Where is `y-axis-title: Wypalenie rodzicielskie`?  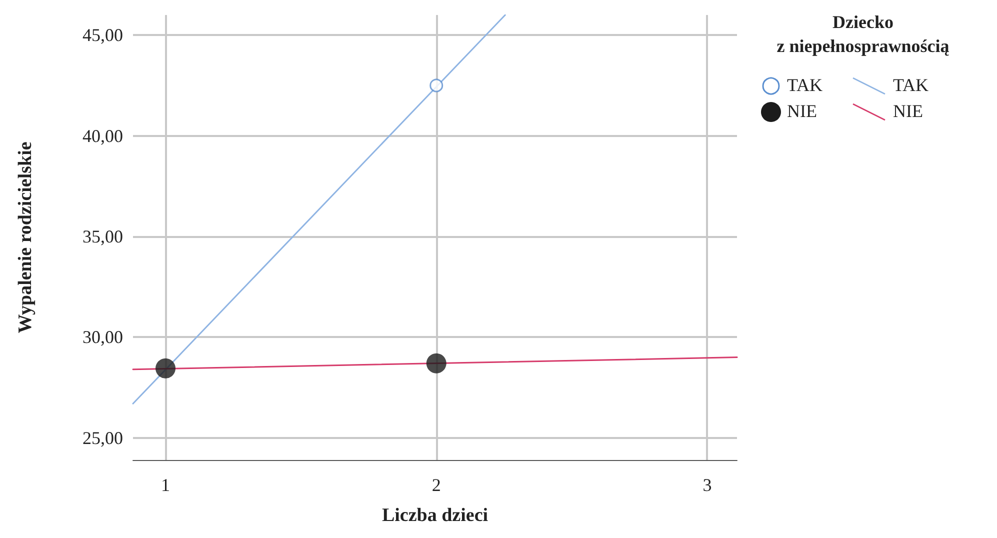
y-axis-title: Wypalenie rodzicielskie is located at coordinates (25, 238).